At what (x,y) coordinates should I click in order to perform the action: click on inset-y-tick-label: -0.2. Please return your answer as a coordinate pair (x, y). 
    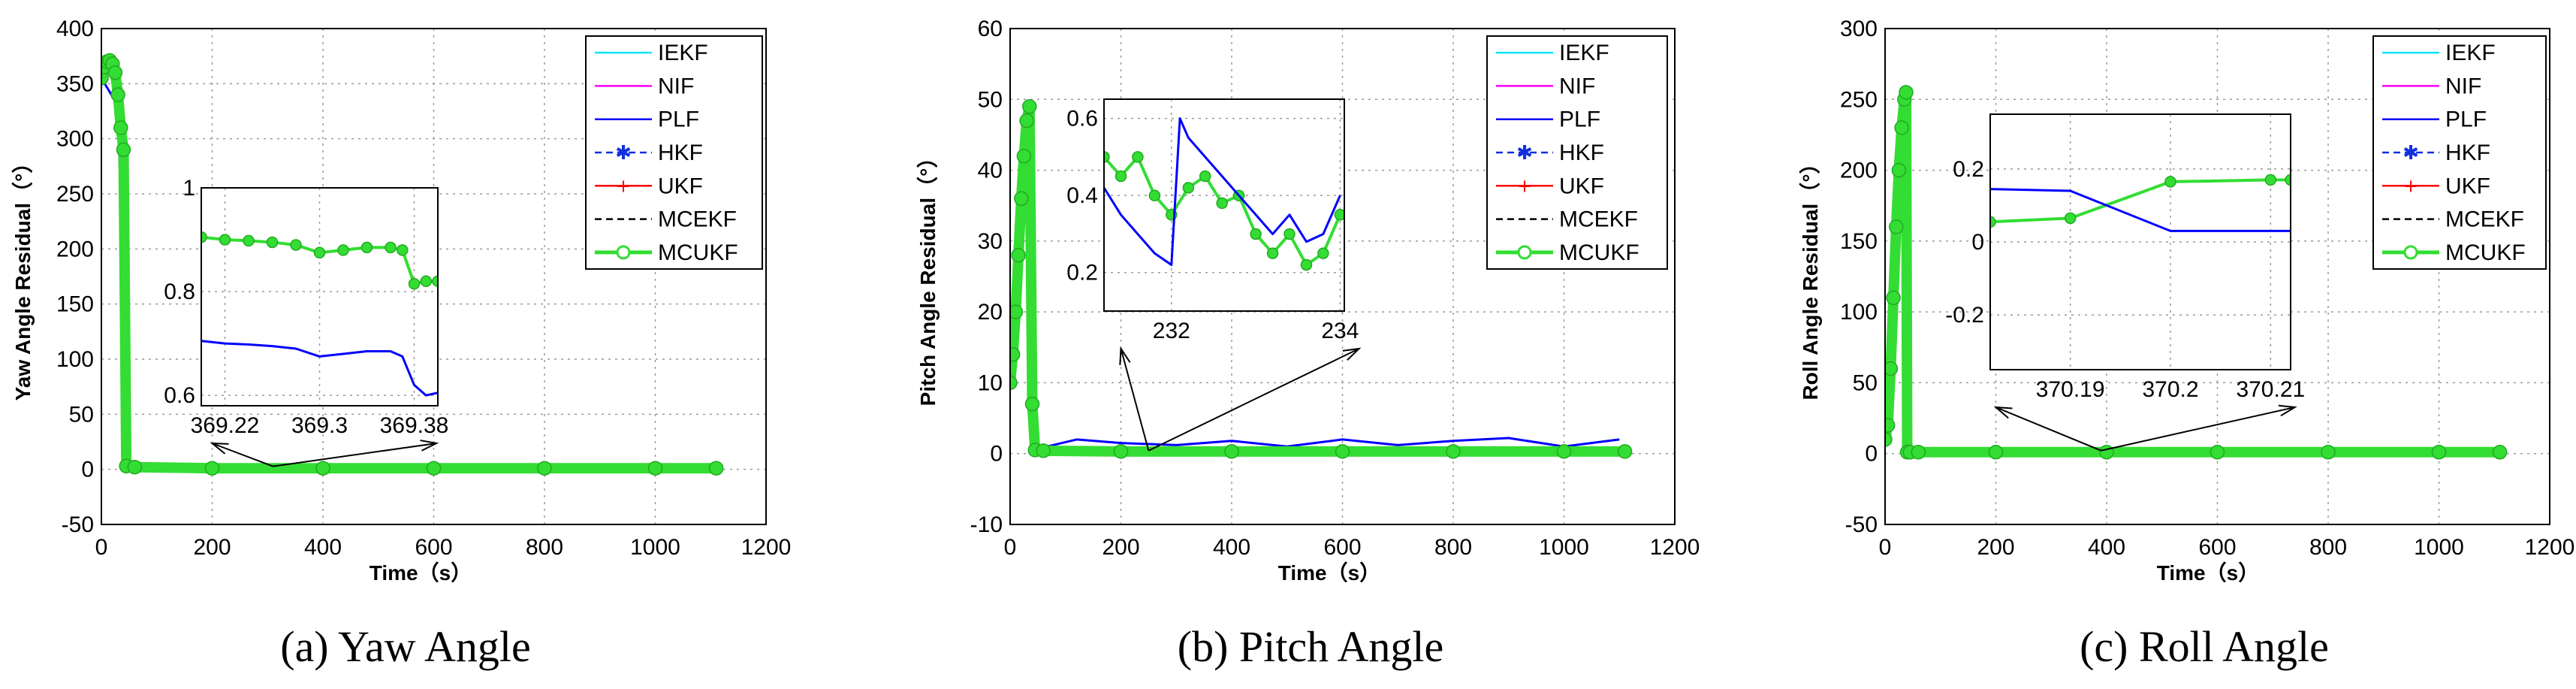
    Looking at the image, I should click on (1964, 315).